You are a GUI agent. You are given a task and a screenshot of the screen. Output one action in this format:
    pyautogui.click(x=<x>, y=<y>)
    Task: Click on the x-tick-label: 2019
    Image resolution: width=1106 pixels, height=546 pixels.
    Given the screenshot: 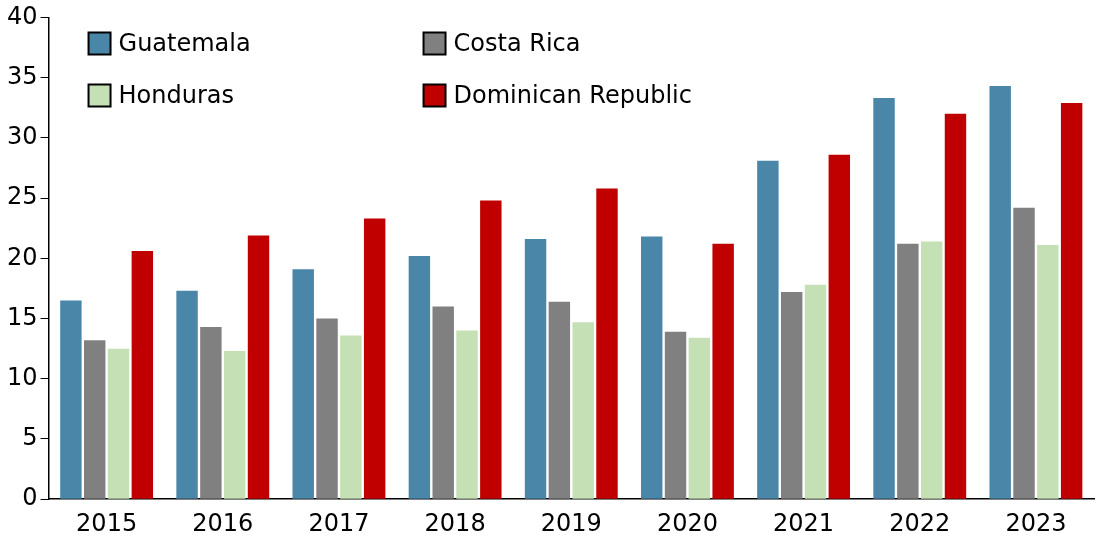 What is the action you would take?
    pyautogui.click(x=571, y=522)
    